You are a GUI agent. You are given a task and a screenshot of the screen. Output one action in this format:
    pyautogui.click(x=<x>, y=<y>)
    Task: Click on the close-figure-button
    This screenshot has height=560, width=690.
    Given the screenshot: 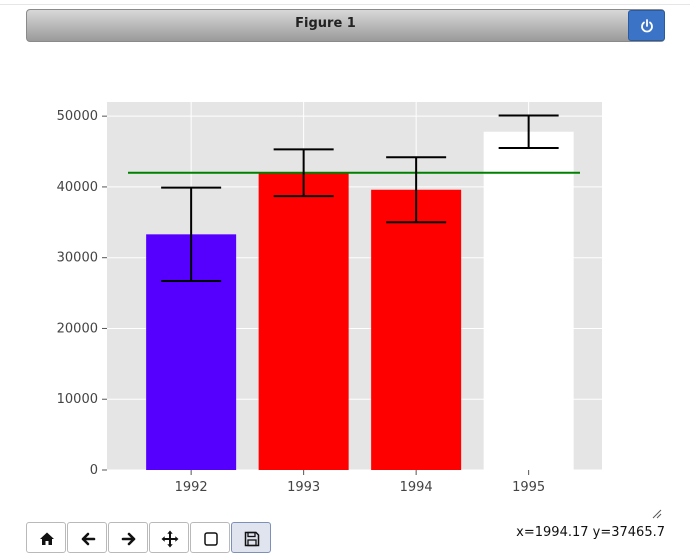 What is the action you would take?
    pyautogui.click(x=646, y=25)
    